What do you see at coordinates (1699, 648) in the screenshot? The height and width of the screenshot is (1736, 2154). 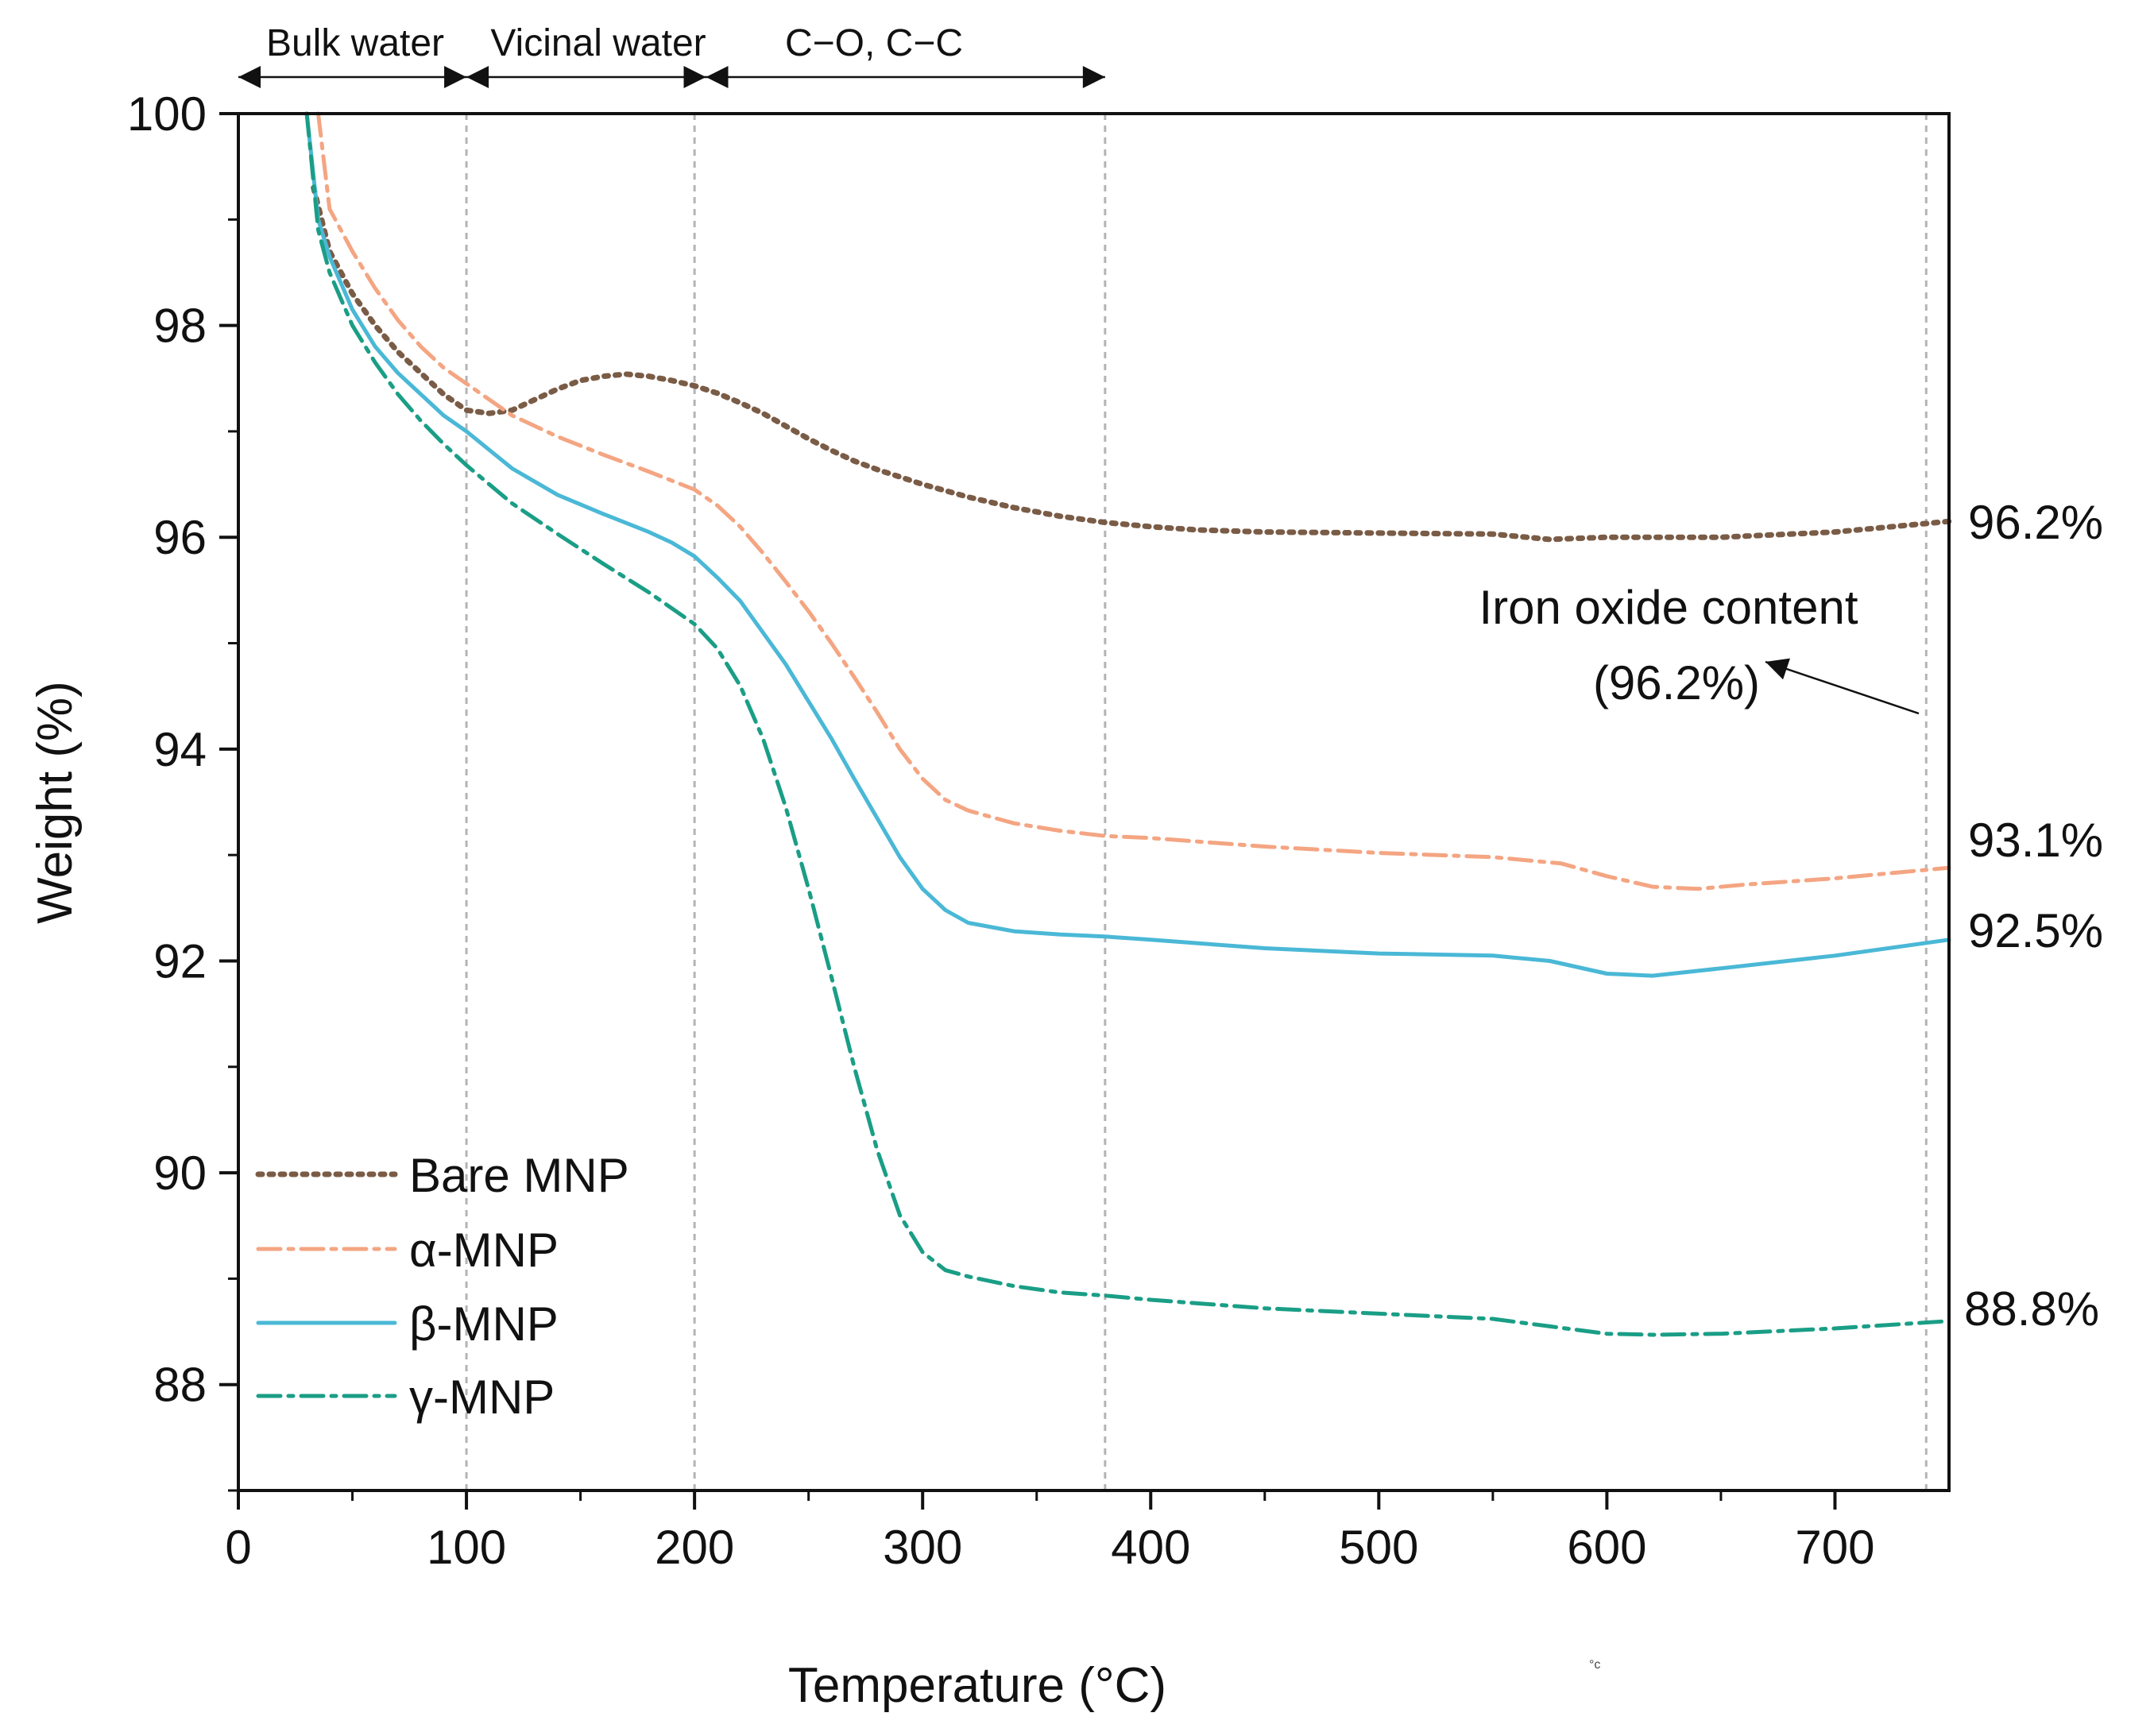 I see `iron-oxide-annotation: Iron oxide content (96.2%)` at bounding box center [1699, 648].